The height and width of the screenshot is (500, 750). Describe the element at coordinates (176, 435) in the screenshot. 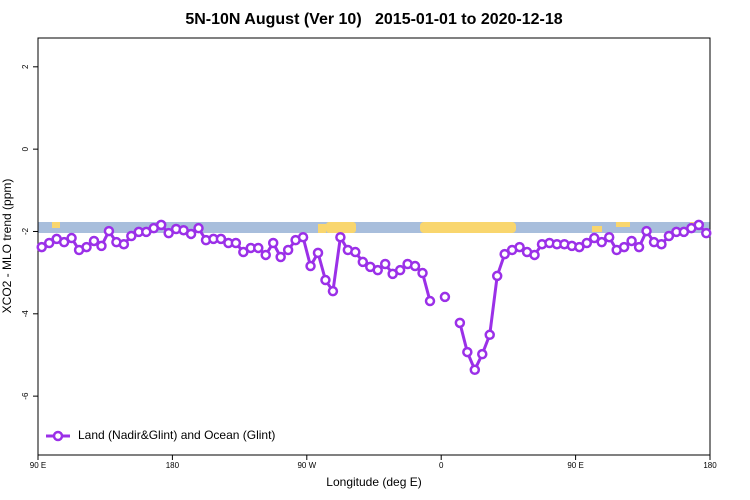

I see `legend-label: Land (Nadir&Glint) and Ocean (Glint)` at that location.